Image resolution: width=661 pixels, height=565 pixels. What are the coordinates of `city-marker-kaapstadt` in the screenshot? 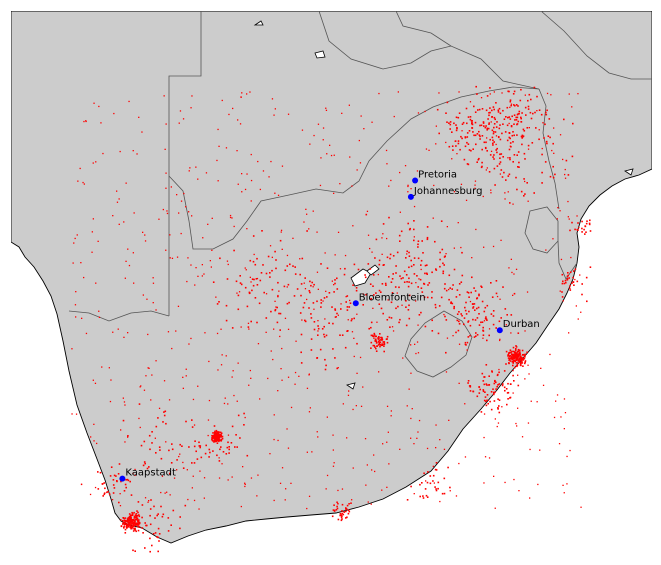 It's located at (122, 478).